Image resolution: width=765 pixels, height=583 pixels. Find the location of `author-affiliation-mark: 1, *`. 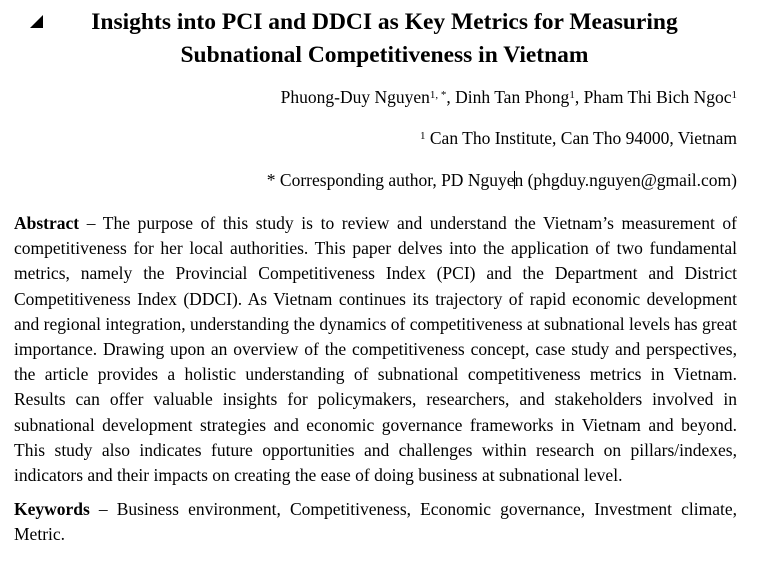

author-affiliation-mark: 1, * is located at coordinates (438, 95).